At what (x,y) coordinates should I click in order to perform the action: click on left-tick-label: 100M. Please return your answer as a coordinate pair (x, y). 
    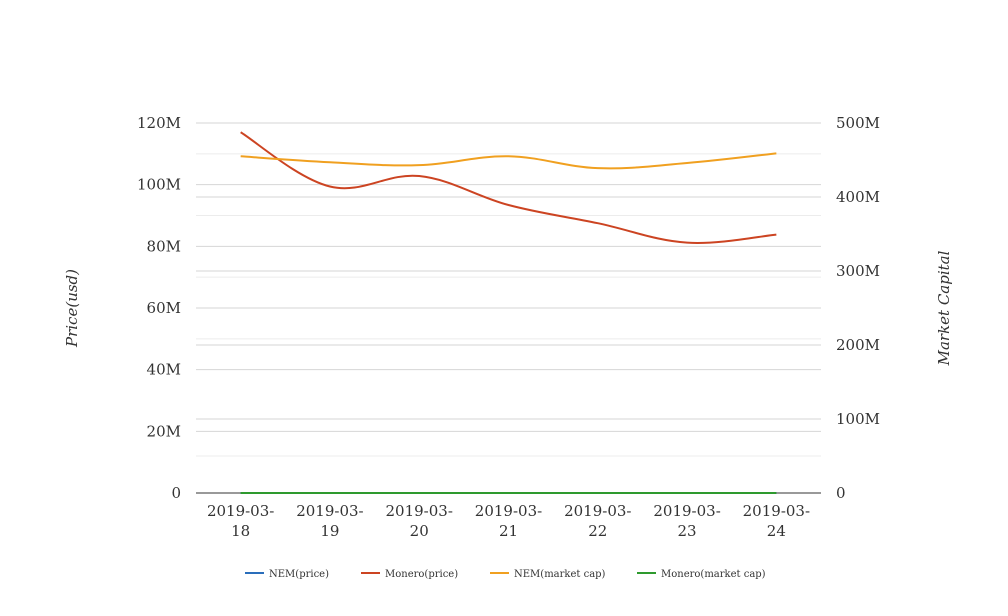
    Looking at the image, I should click on (159, 185).